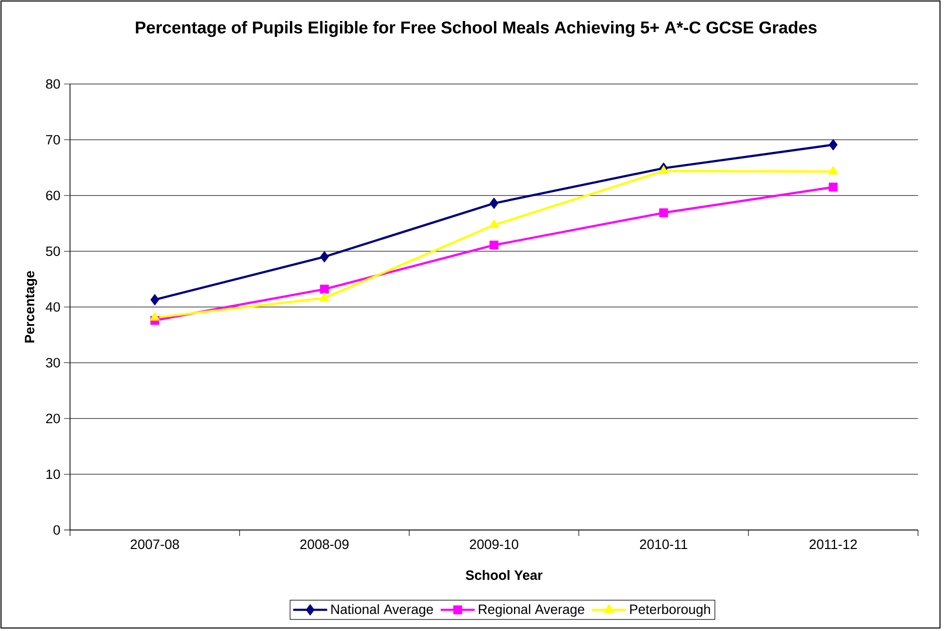 The width and height of the screenshot is (944, 631). What do you see at coordinates (476, 29) in the screenshot?
I see `chart-title: Percentage of Pupils Eligible for Free School Meals Achieving 5+ A*-C GCSE Grades` at bounding box center [476, 29].